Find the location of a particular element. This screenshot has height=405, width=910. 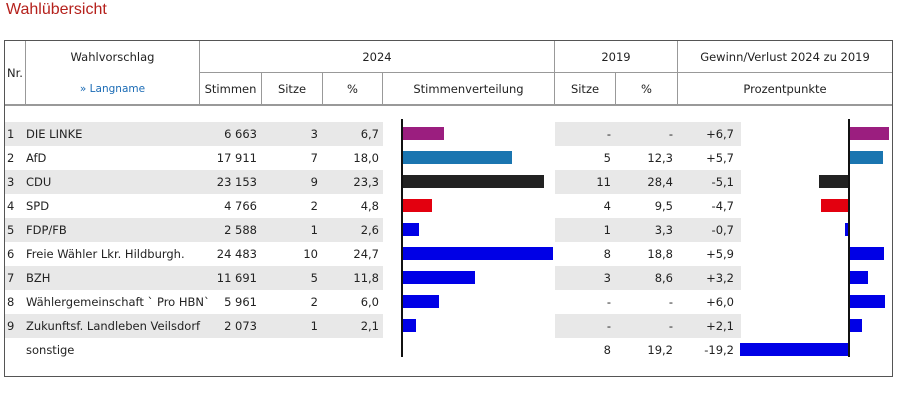

row-party-name: FDP/FB is located at coordinates (46, 230).